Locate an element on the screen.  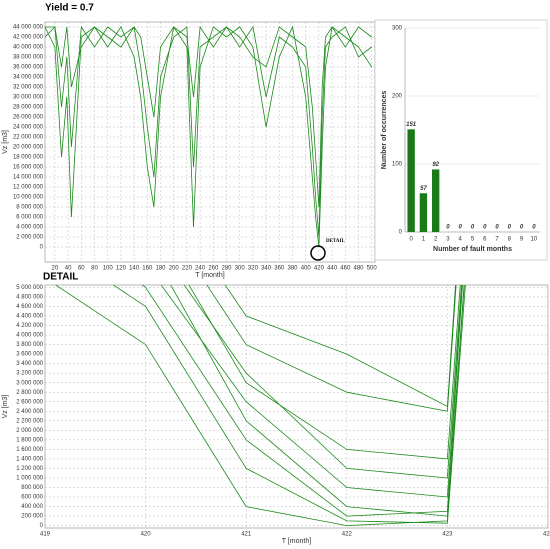
x-tick-label: 180 is located at coordinates (160, 269).